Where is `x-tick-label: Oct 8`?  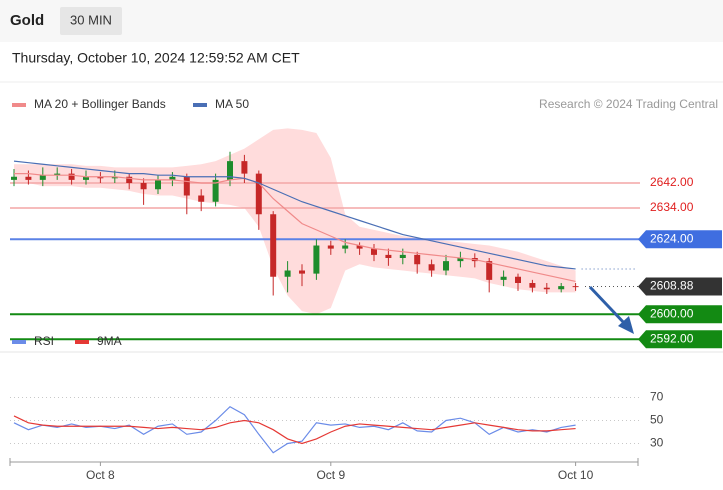
x-tick-label: Oct 8 is located at coordinates (100, 475).